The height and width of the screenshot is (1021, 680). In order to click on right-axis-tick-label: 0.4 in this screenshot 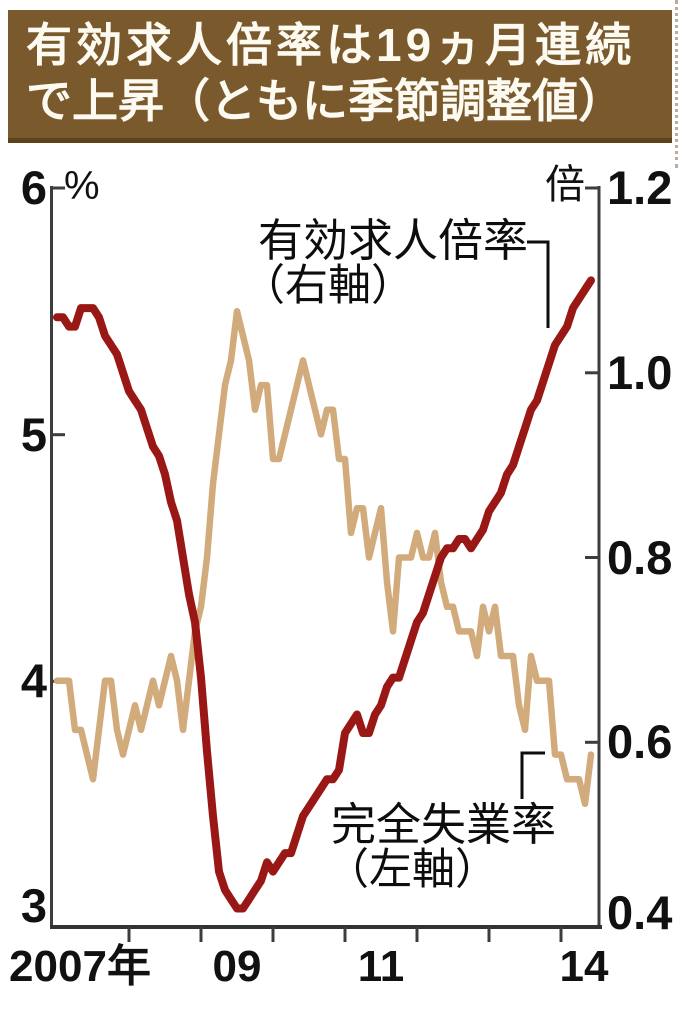, I will do `click(640, 912)`.